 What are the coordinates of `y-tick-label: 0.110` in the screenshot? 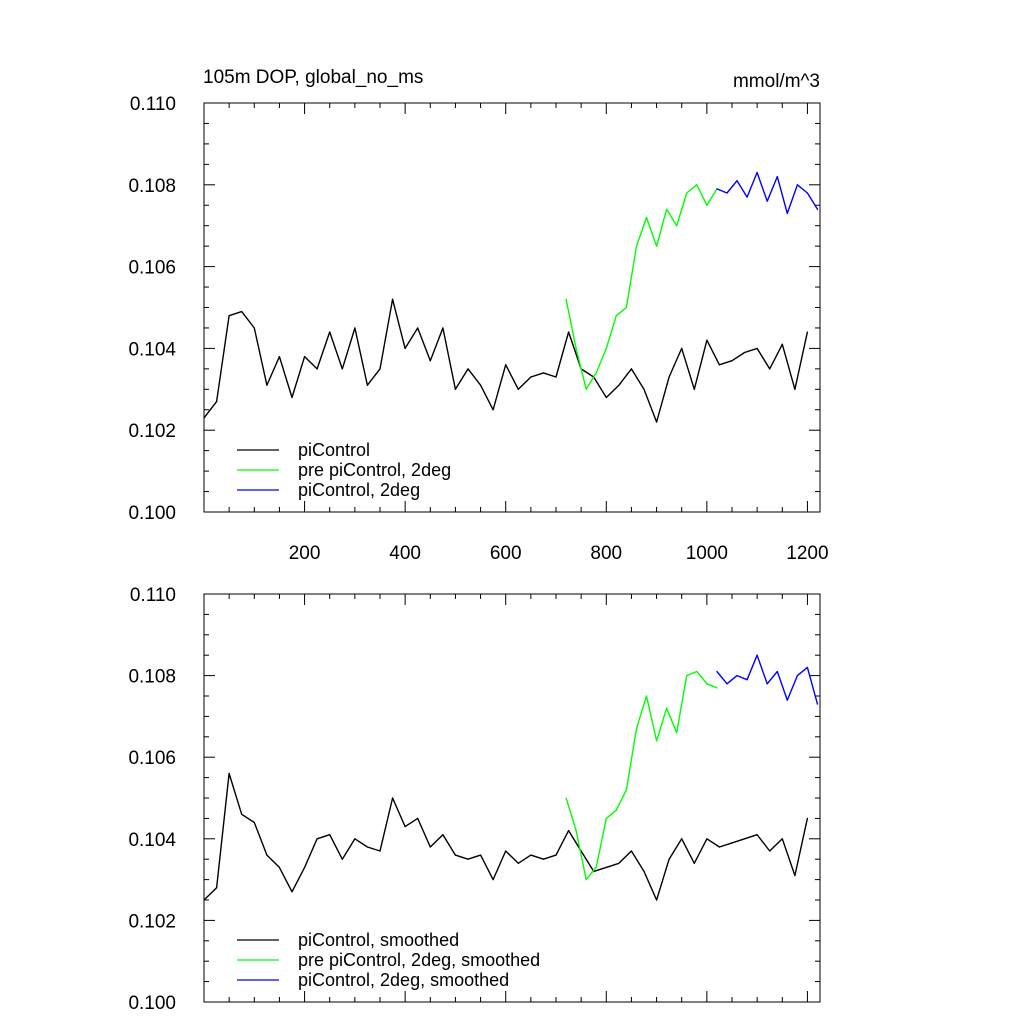 It's located at (153, 595).